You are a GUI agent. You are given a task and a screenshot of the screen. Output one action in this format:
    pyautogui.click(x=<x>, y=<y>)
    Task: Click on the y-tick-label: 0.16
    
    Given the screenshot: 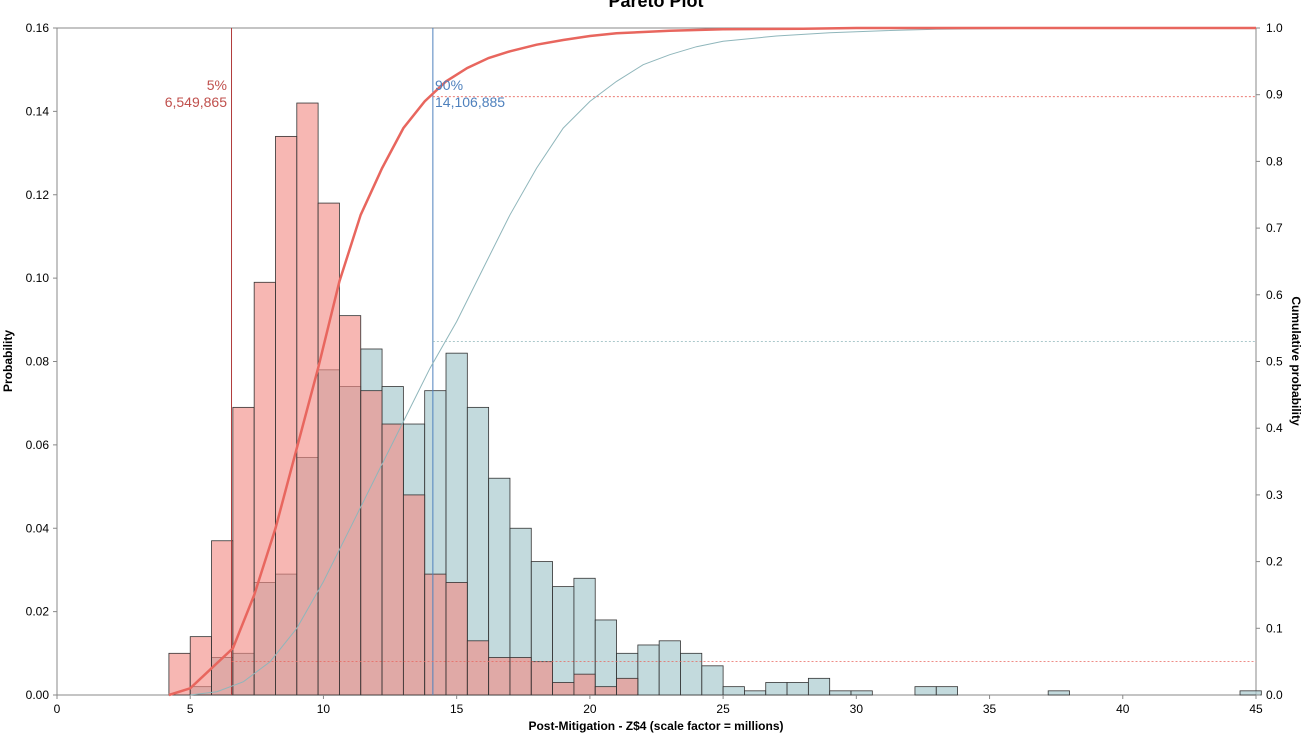 What is the action you would take?
    pyautogui.click(x=38, y=28)
    